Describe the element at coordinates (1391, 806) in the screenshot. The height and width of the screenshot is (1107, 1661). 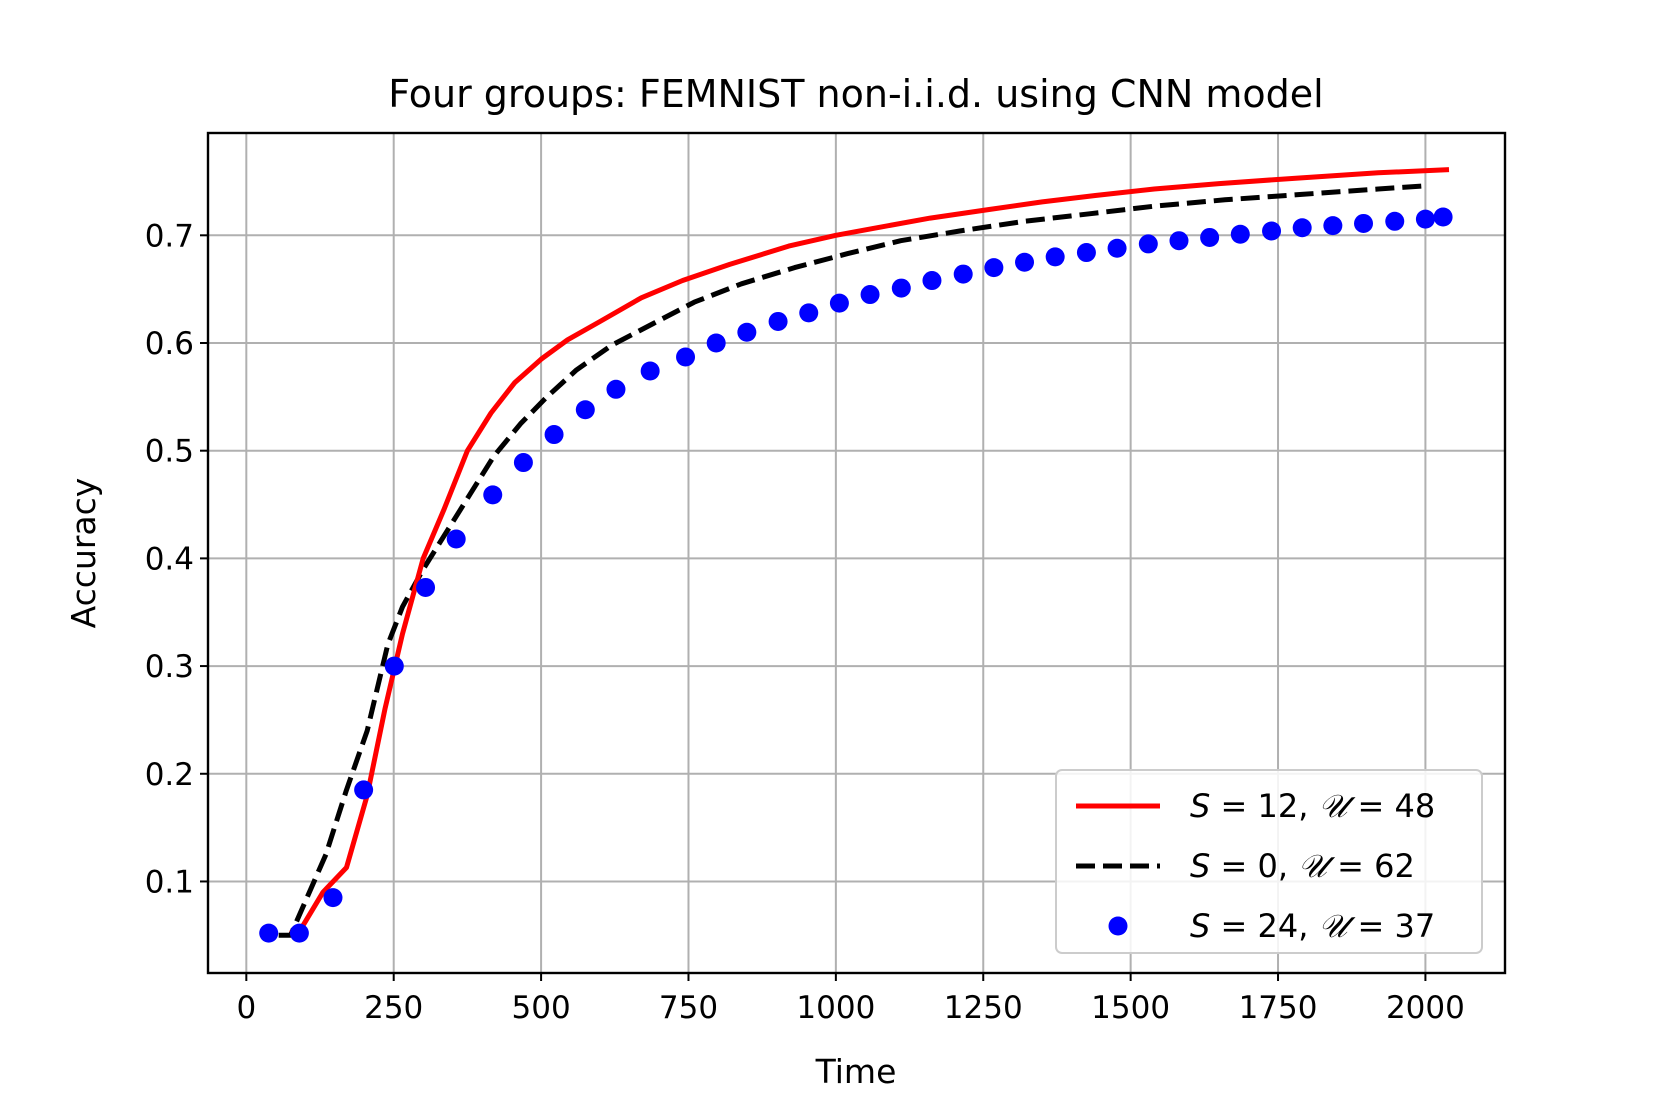
I see `legend-label-part: = 48` at that location.